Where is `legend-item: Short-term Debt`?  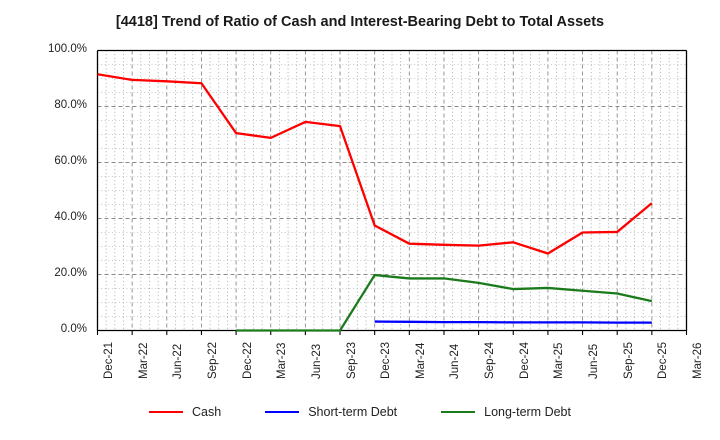 legend-item: Short-term Debt is located at coordinates (331, 412).